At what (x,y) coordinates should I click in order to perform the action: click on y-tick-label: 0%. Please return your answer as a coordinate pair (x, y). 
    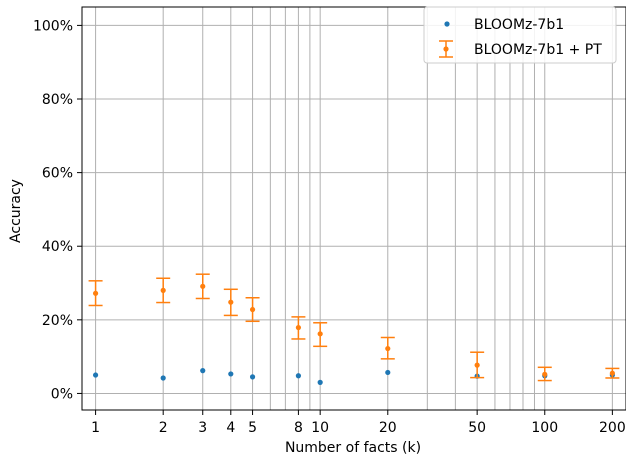
    Looking at the image, I should click on (62, 394).